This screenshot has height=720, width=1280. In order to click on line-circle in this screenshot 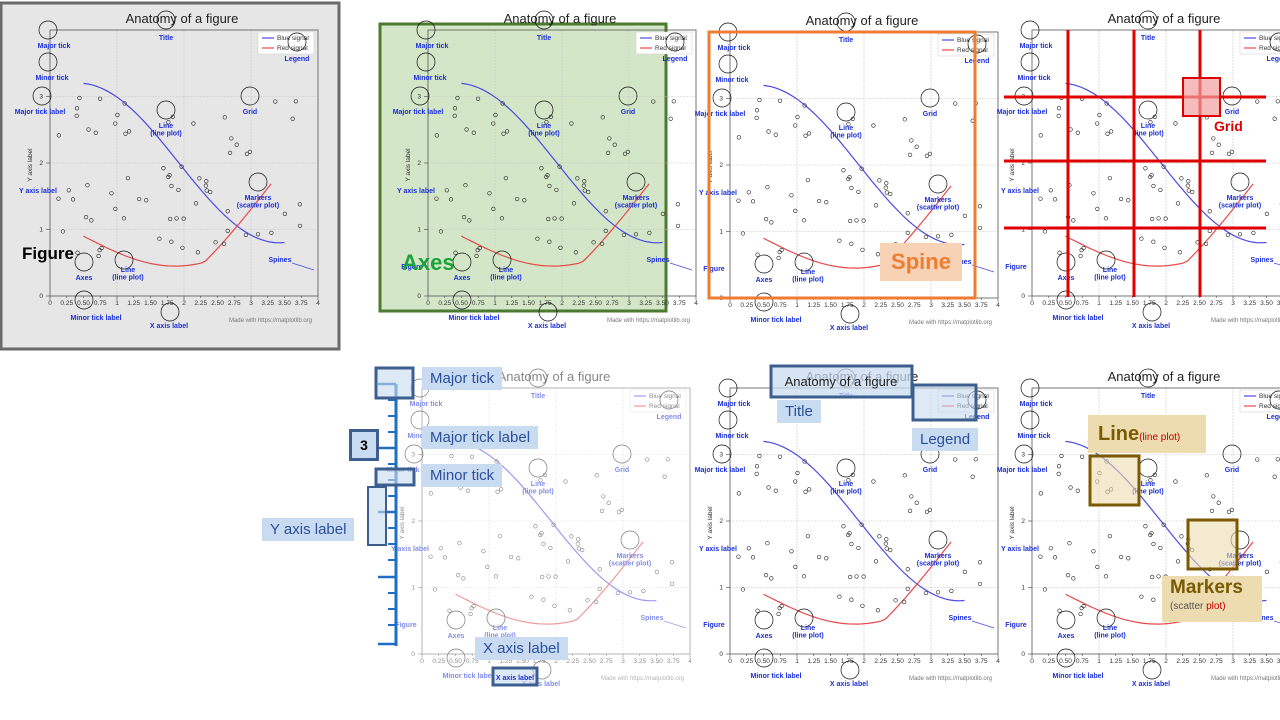, I will do `click(166, 110)`.